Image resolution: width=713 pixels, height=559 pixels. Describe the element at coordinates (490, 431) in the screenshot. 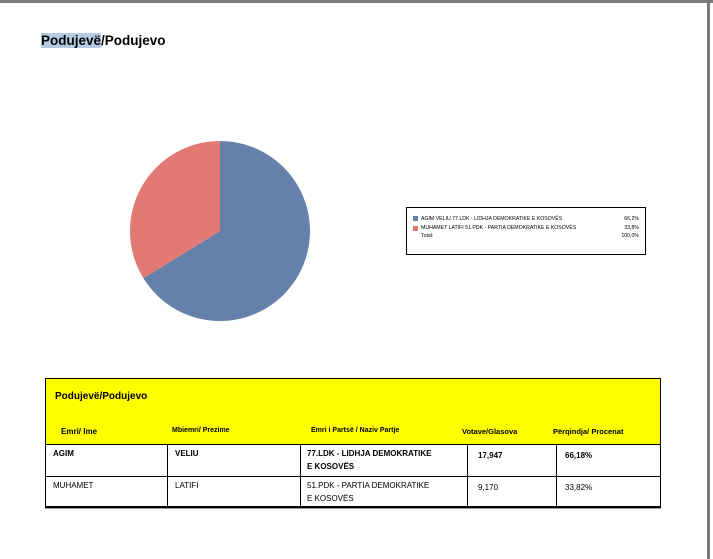

I see `header-votes: Votave/Glasova` at that location.